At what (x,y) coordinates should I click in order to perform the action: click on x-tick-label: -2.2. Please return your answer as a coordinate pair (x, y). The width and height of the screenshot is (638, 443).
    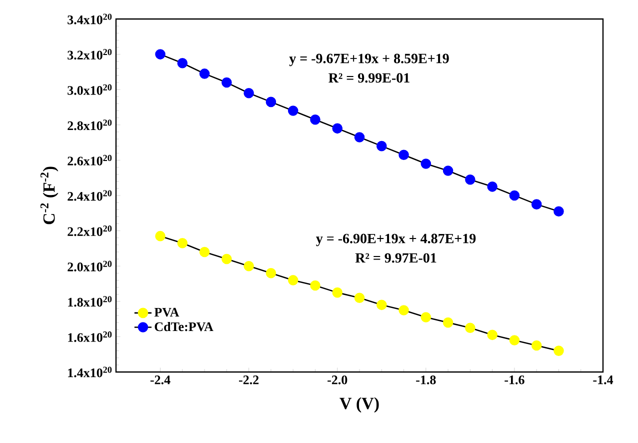
    Looking at the image, I should click on (249, 380).